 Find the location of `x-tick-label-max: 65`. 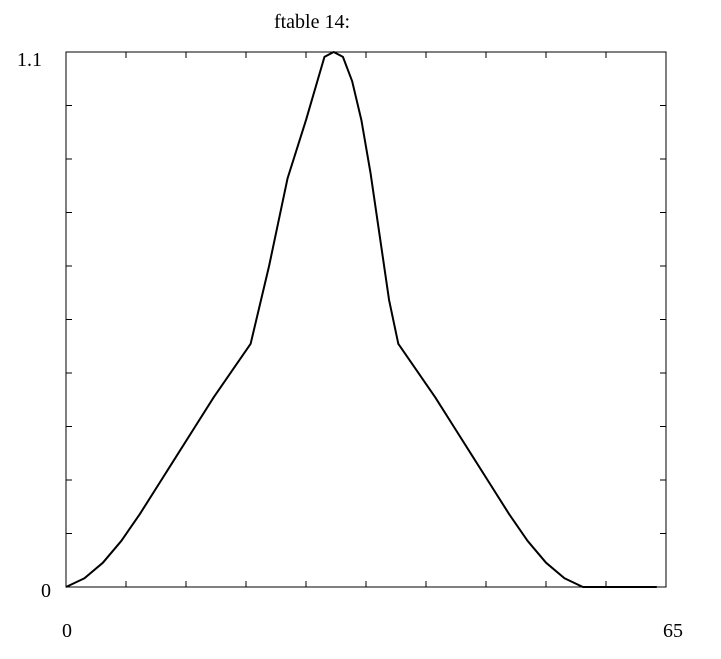

x-tick-label-max: 65 is located at coordinates (673, 631).